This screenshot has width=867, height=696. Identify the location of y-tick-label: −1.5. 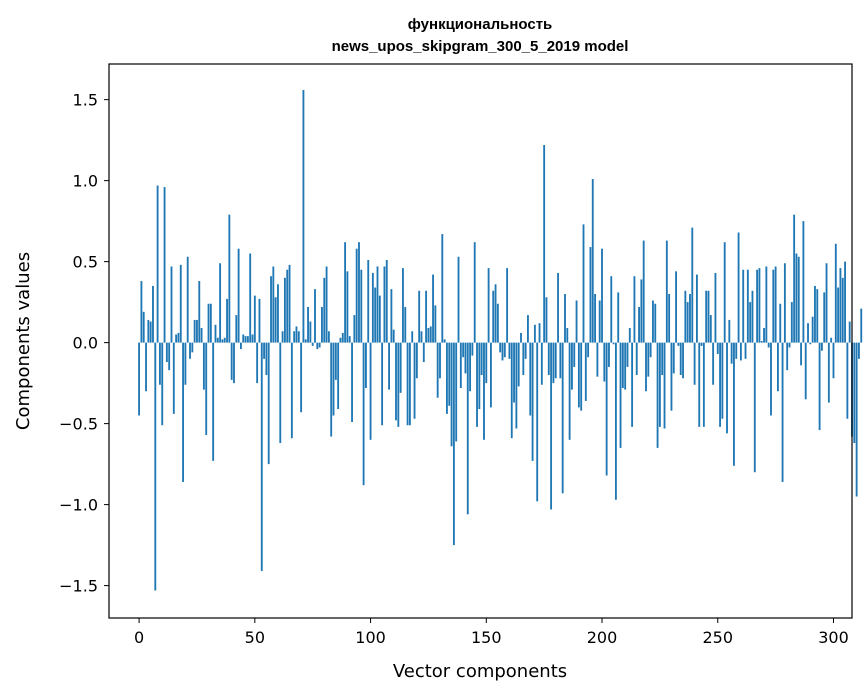
(78, 586).